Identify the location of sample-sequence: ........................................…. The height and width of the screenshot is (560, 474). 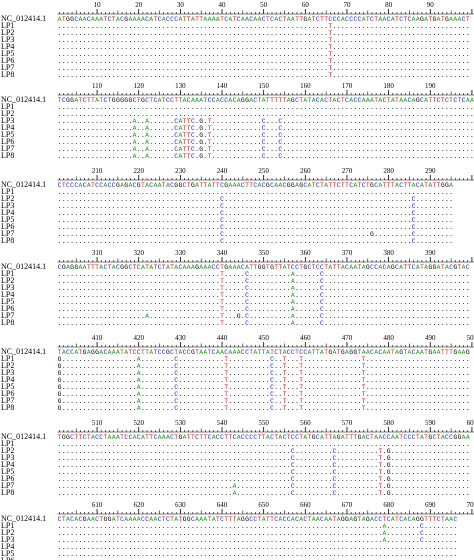
(264, 61).